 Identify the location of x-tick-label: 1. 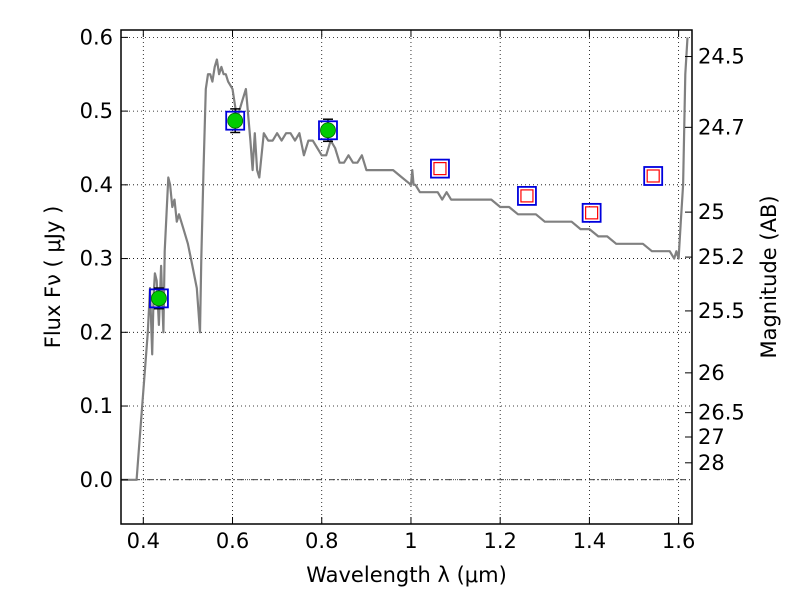
(410, 541).